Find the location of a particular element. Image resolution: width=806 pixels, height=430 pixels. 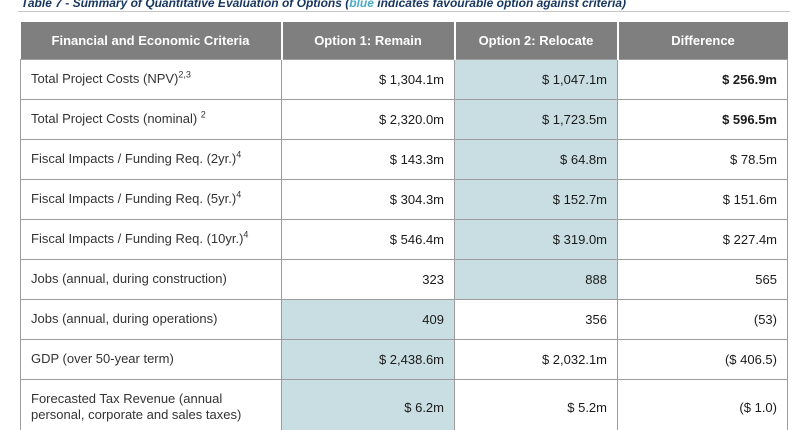

option1-cell: 323 is located at coordinates (368, 279).